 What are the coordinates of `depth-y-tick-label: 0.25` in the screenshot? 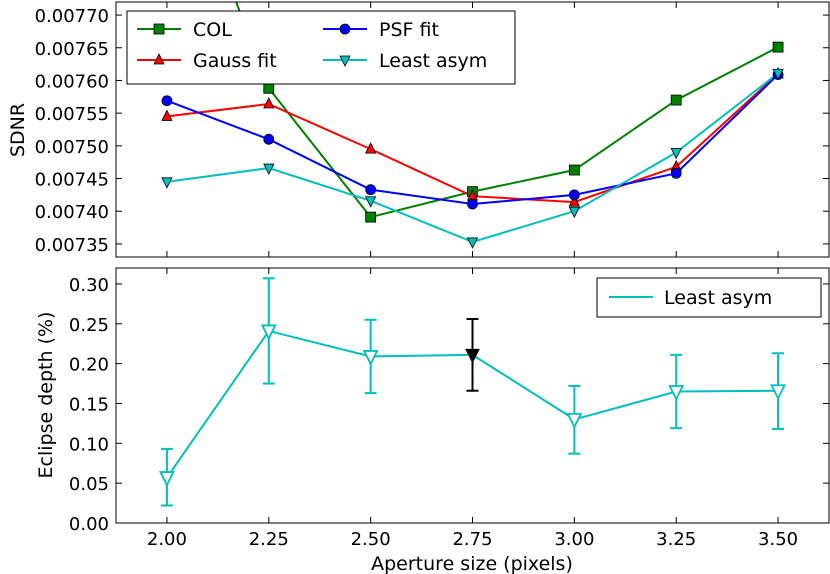 It's located at (89, 325).